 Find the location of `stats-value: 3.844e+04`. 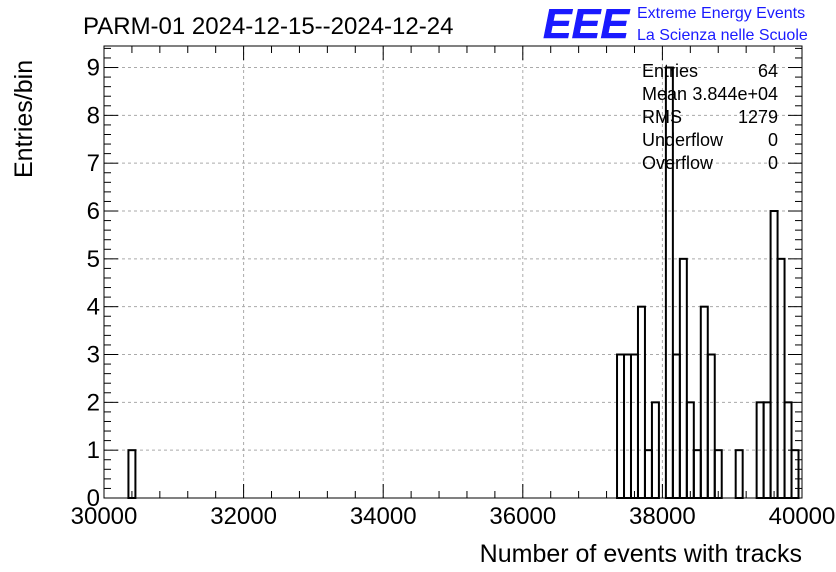

stats-value: 3.844e+04 is located at coordinates (735, 94).